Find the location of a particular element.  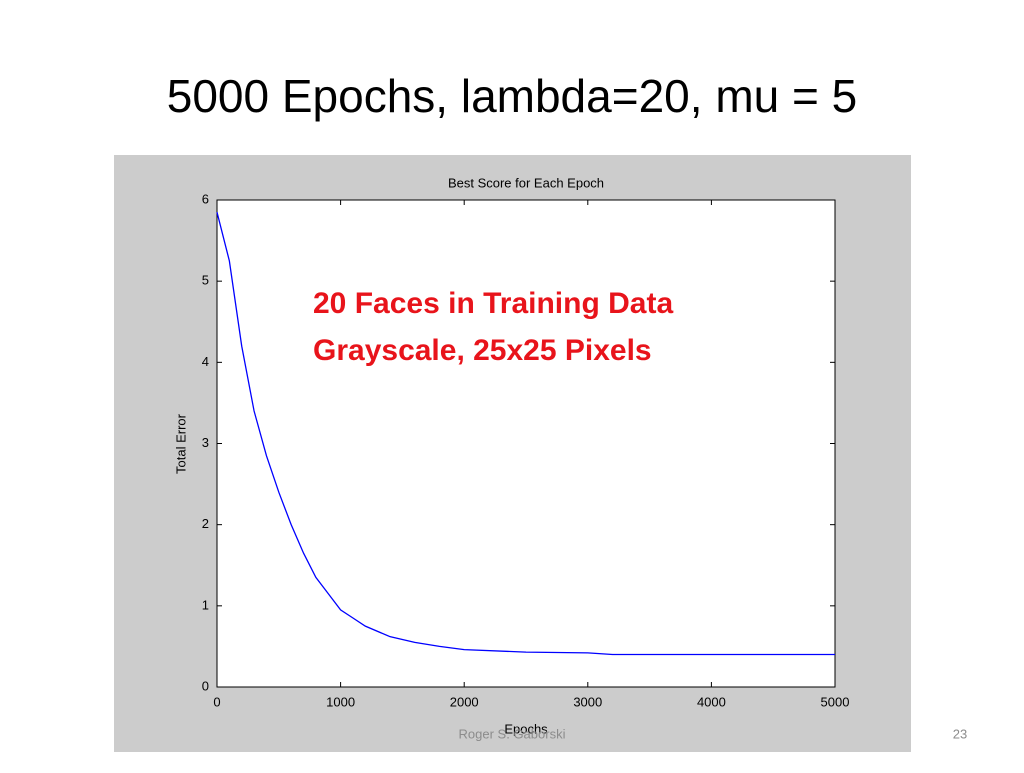

x-tick-label: 4000 is located at coordinates (711, 701).